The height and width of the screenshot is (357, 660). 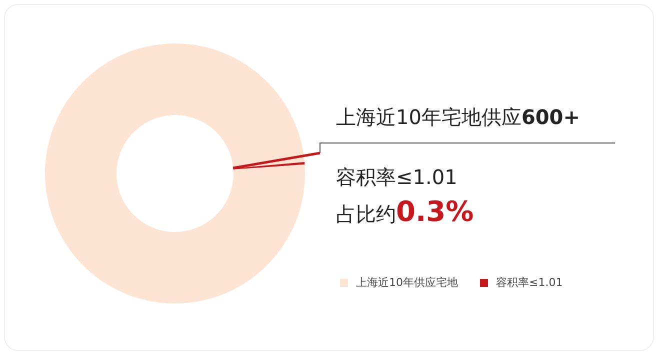 What do you see at coordinates (529, 282) in the screenshot?
I see `legend-label: 容积率≤1.01` at bounding box center [529, 282].